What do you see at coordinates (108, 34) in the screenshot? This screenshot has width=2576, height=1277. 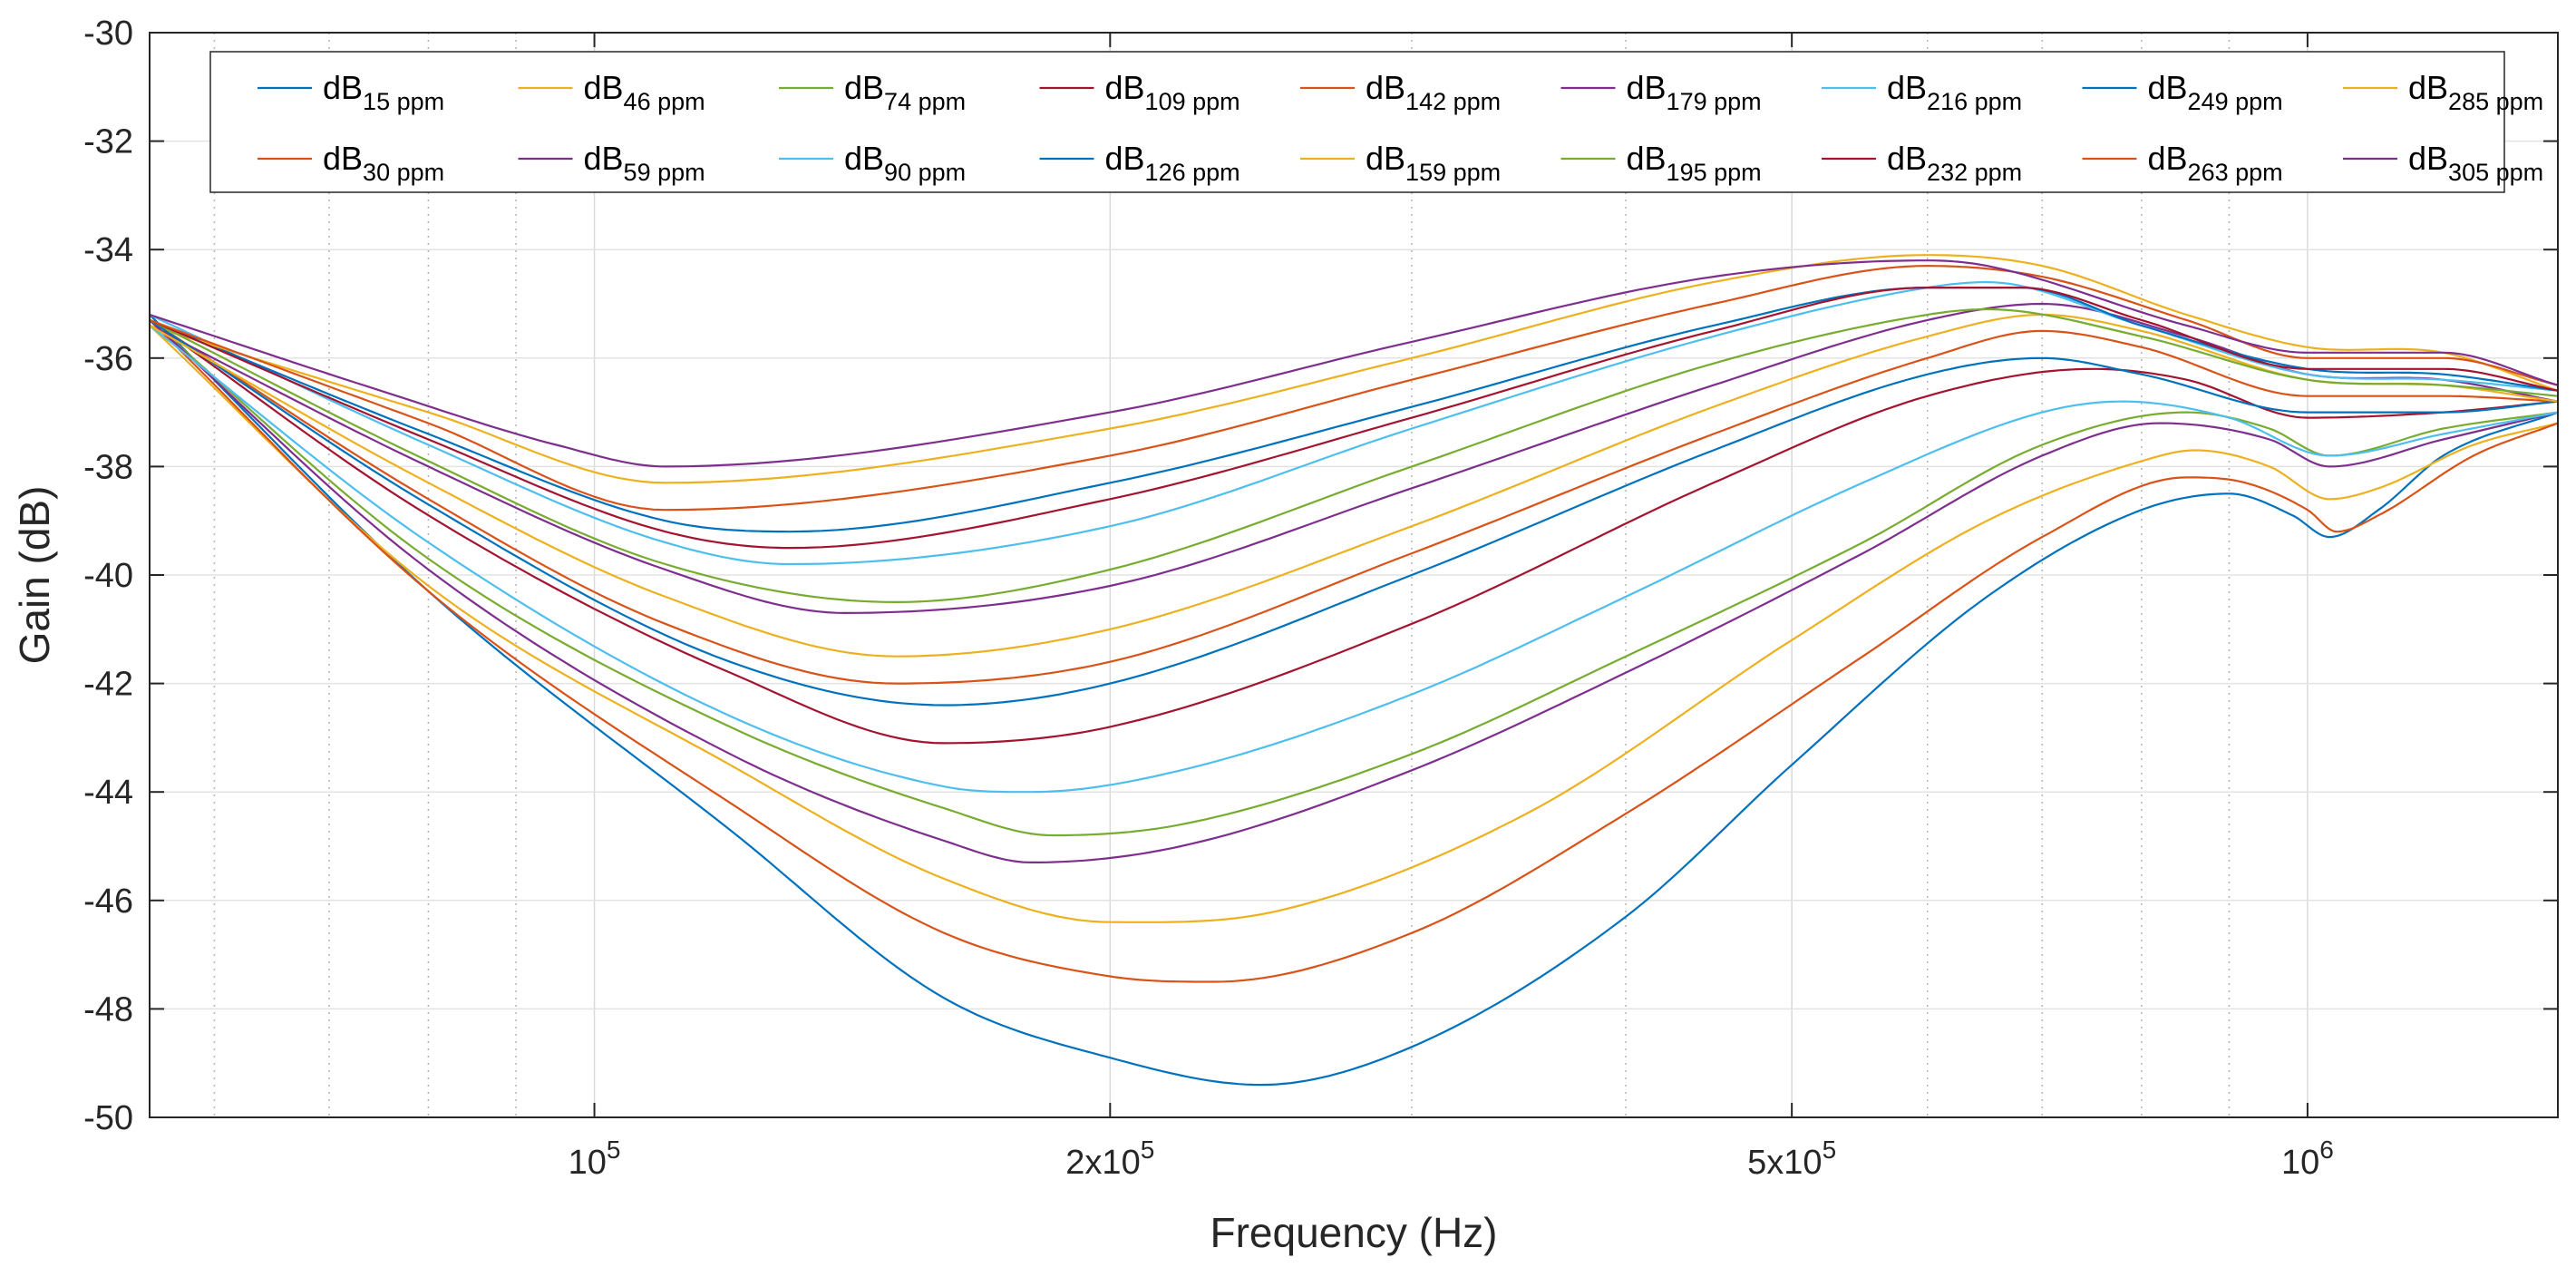 I see `y-tick-label: -30` at bounding box center [108, 34].